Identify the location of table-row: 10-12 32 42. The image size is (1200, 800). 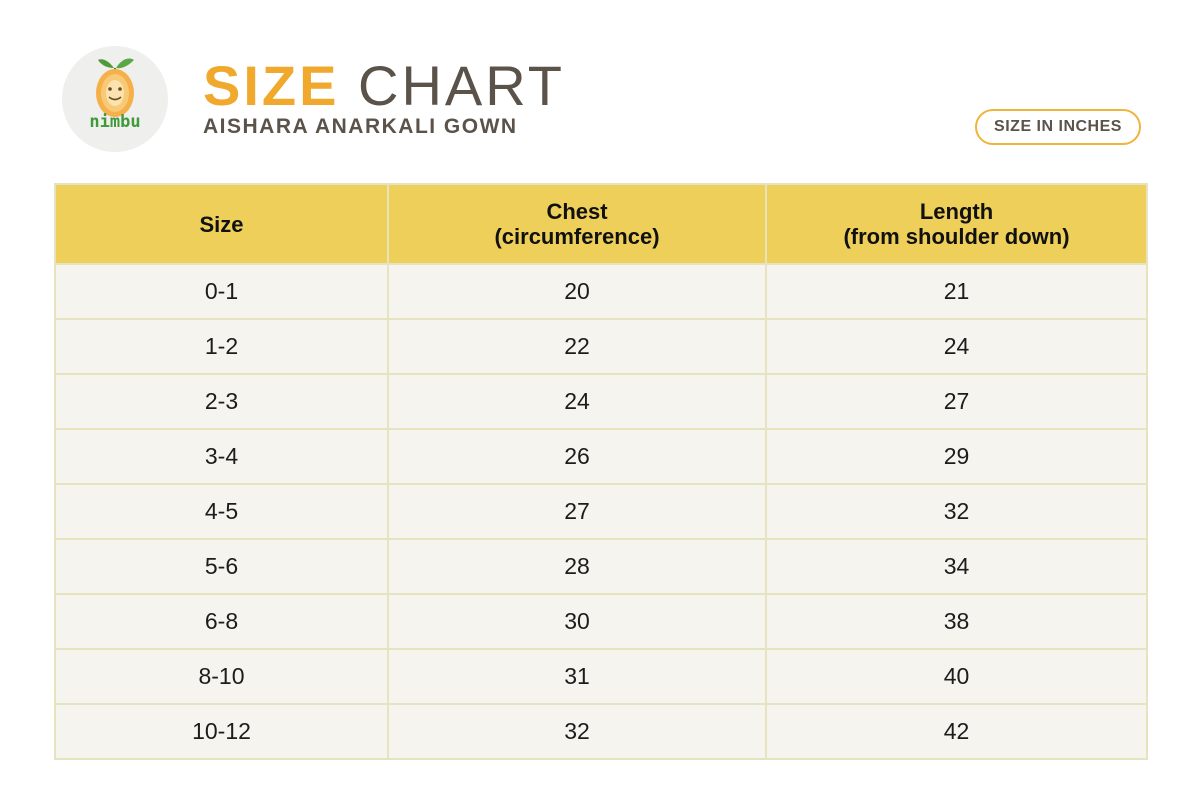
(601, 731).